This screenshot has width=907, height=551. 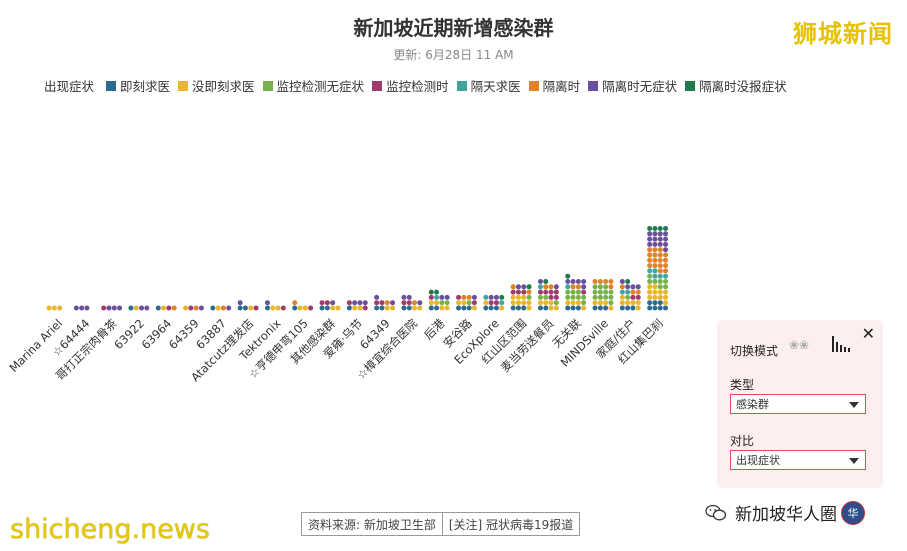 I want to click on close-icon: ✕, so click(x=868, y=333).